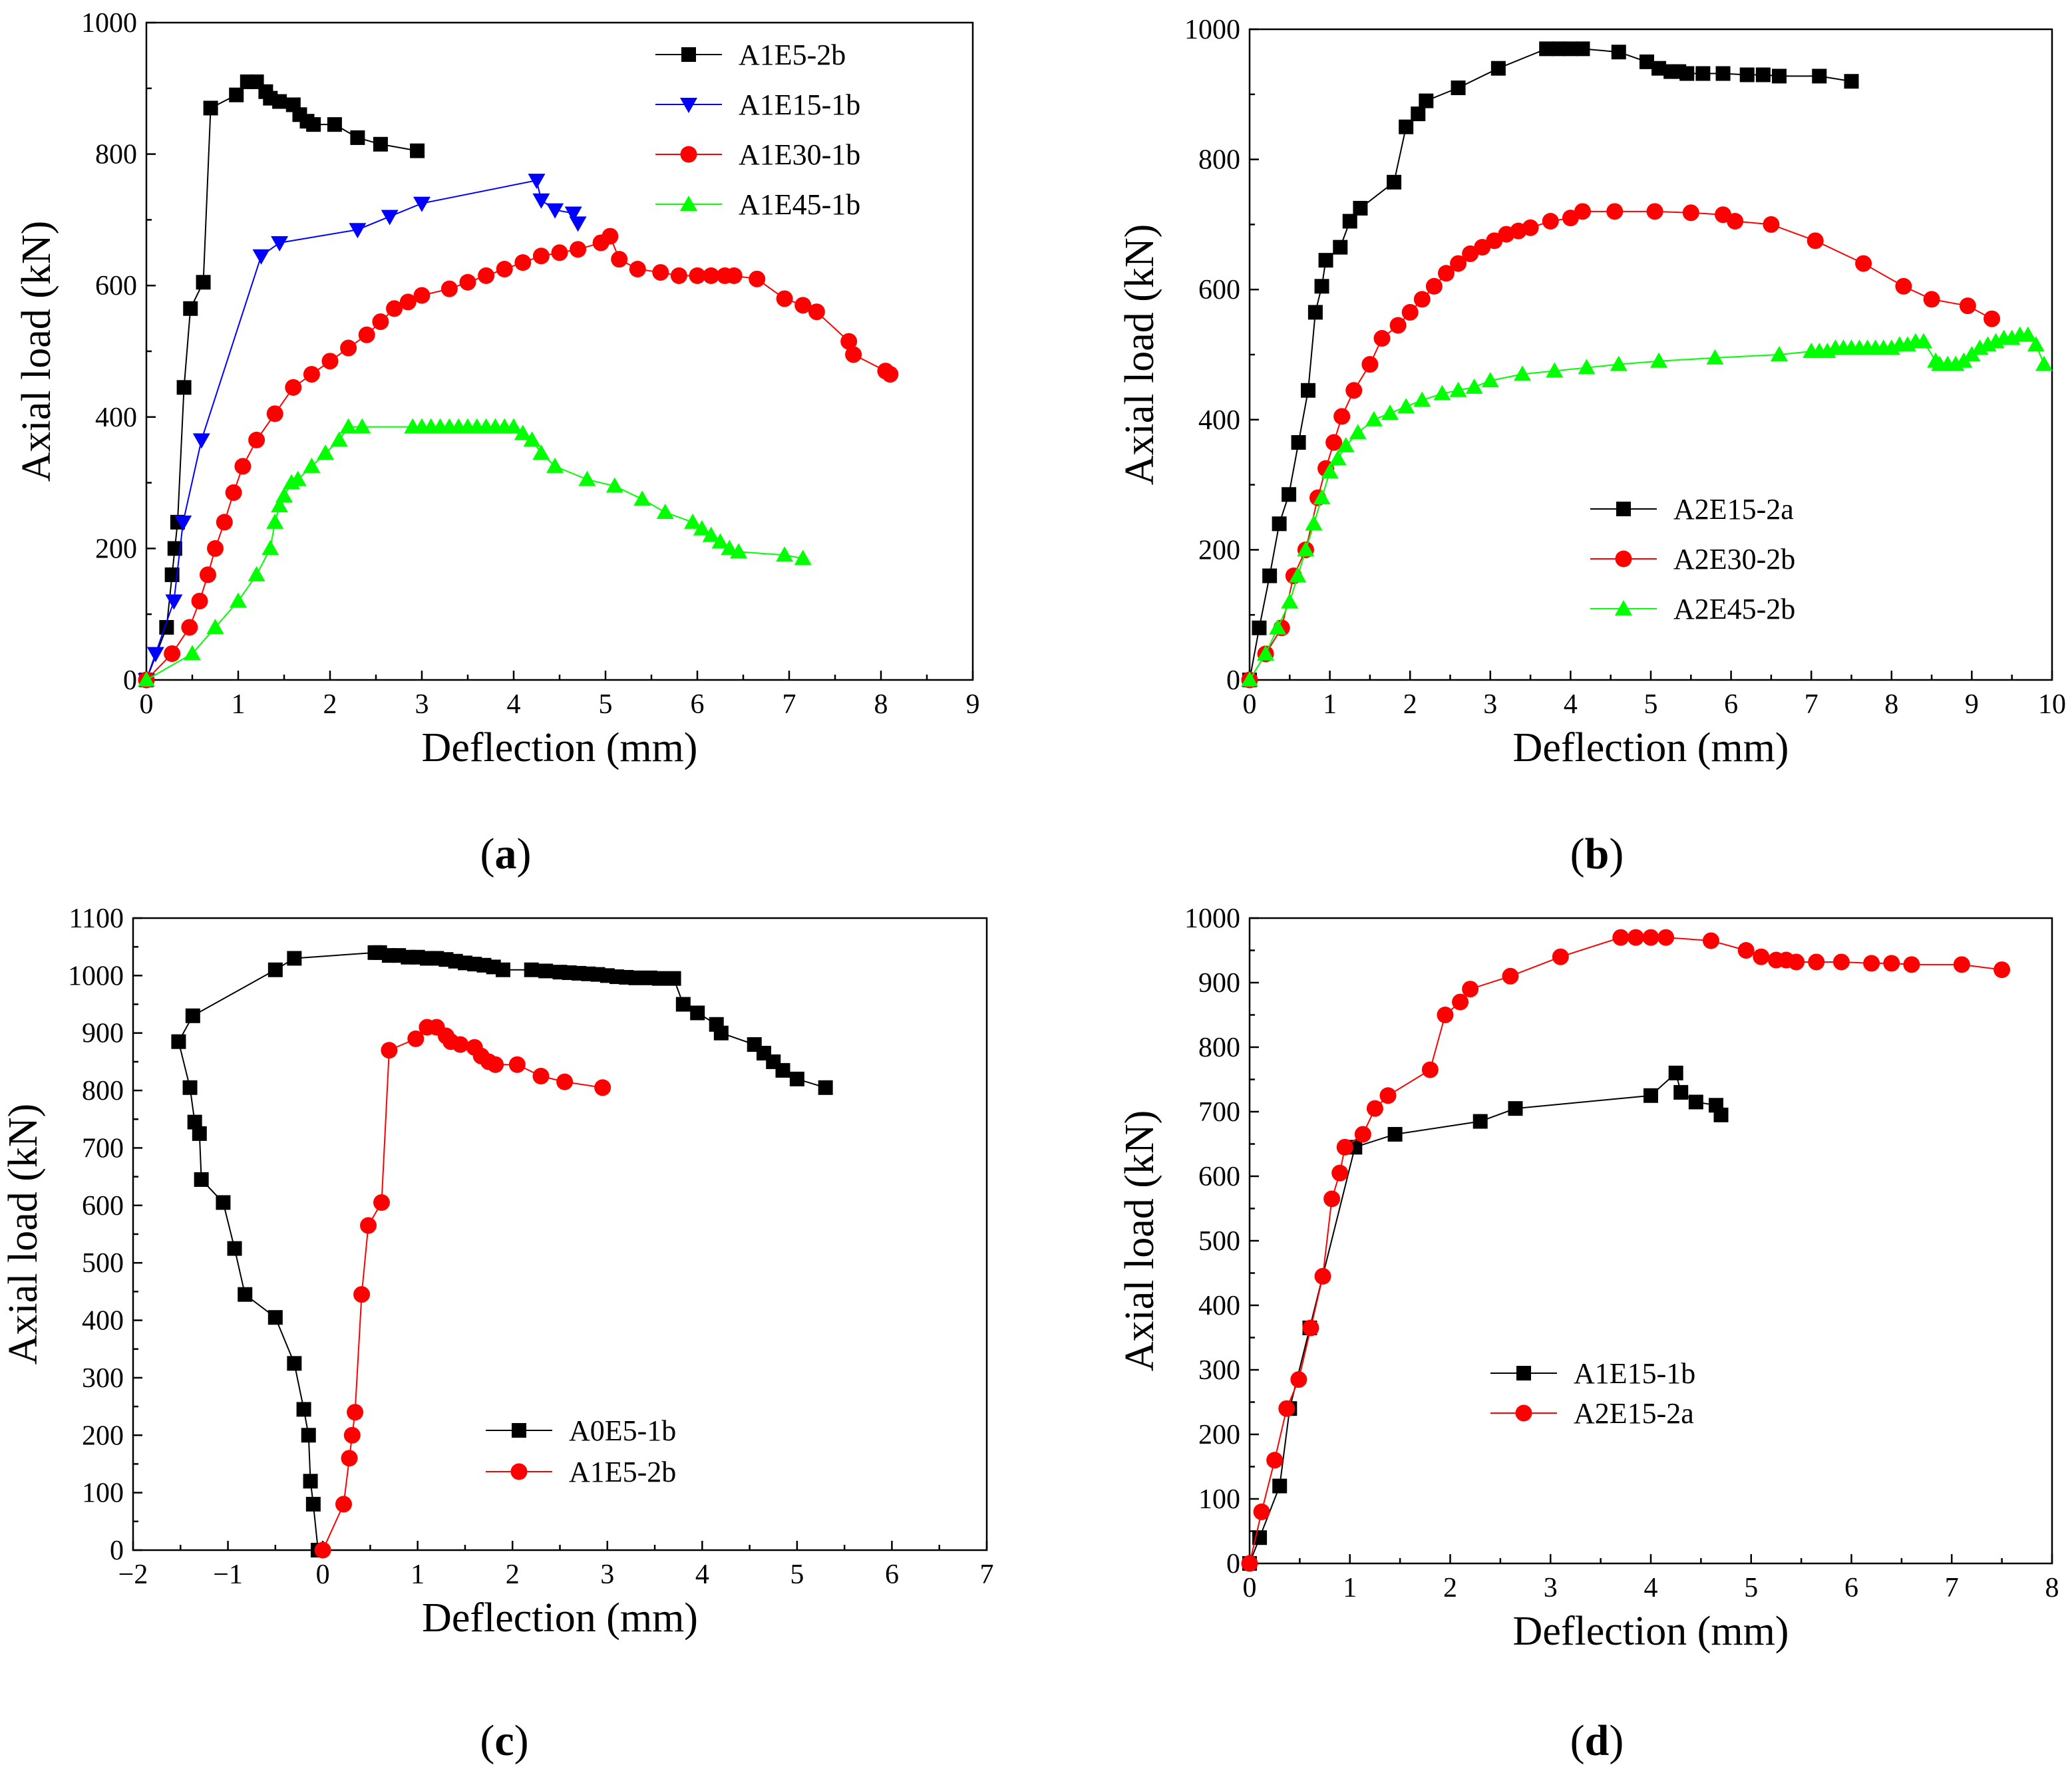 This screenshot has height=1779, width=2072. I want to click on legend-label: A0E5-1b, so click(622, 1430).